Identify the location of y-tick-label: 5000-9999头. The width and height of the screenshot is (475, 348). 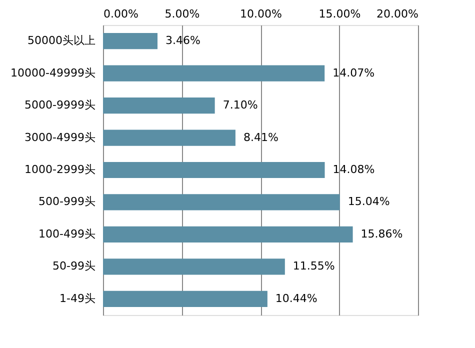
(60, 105).